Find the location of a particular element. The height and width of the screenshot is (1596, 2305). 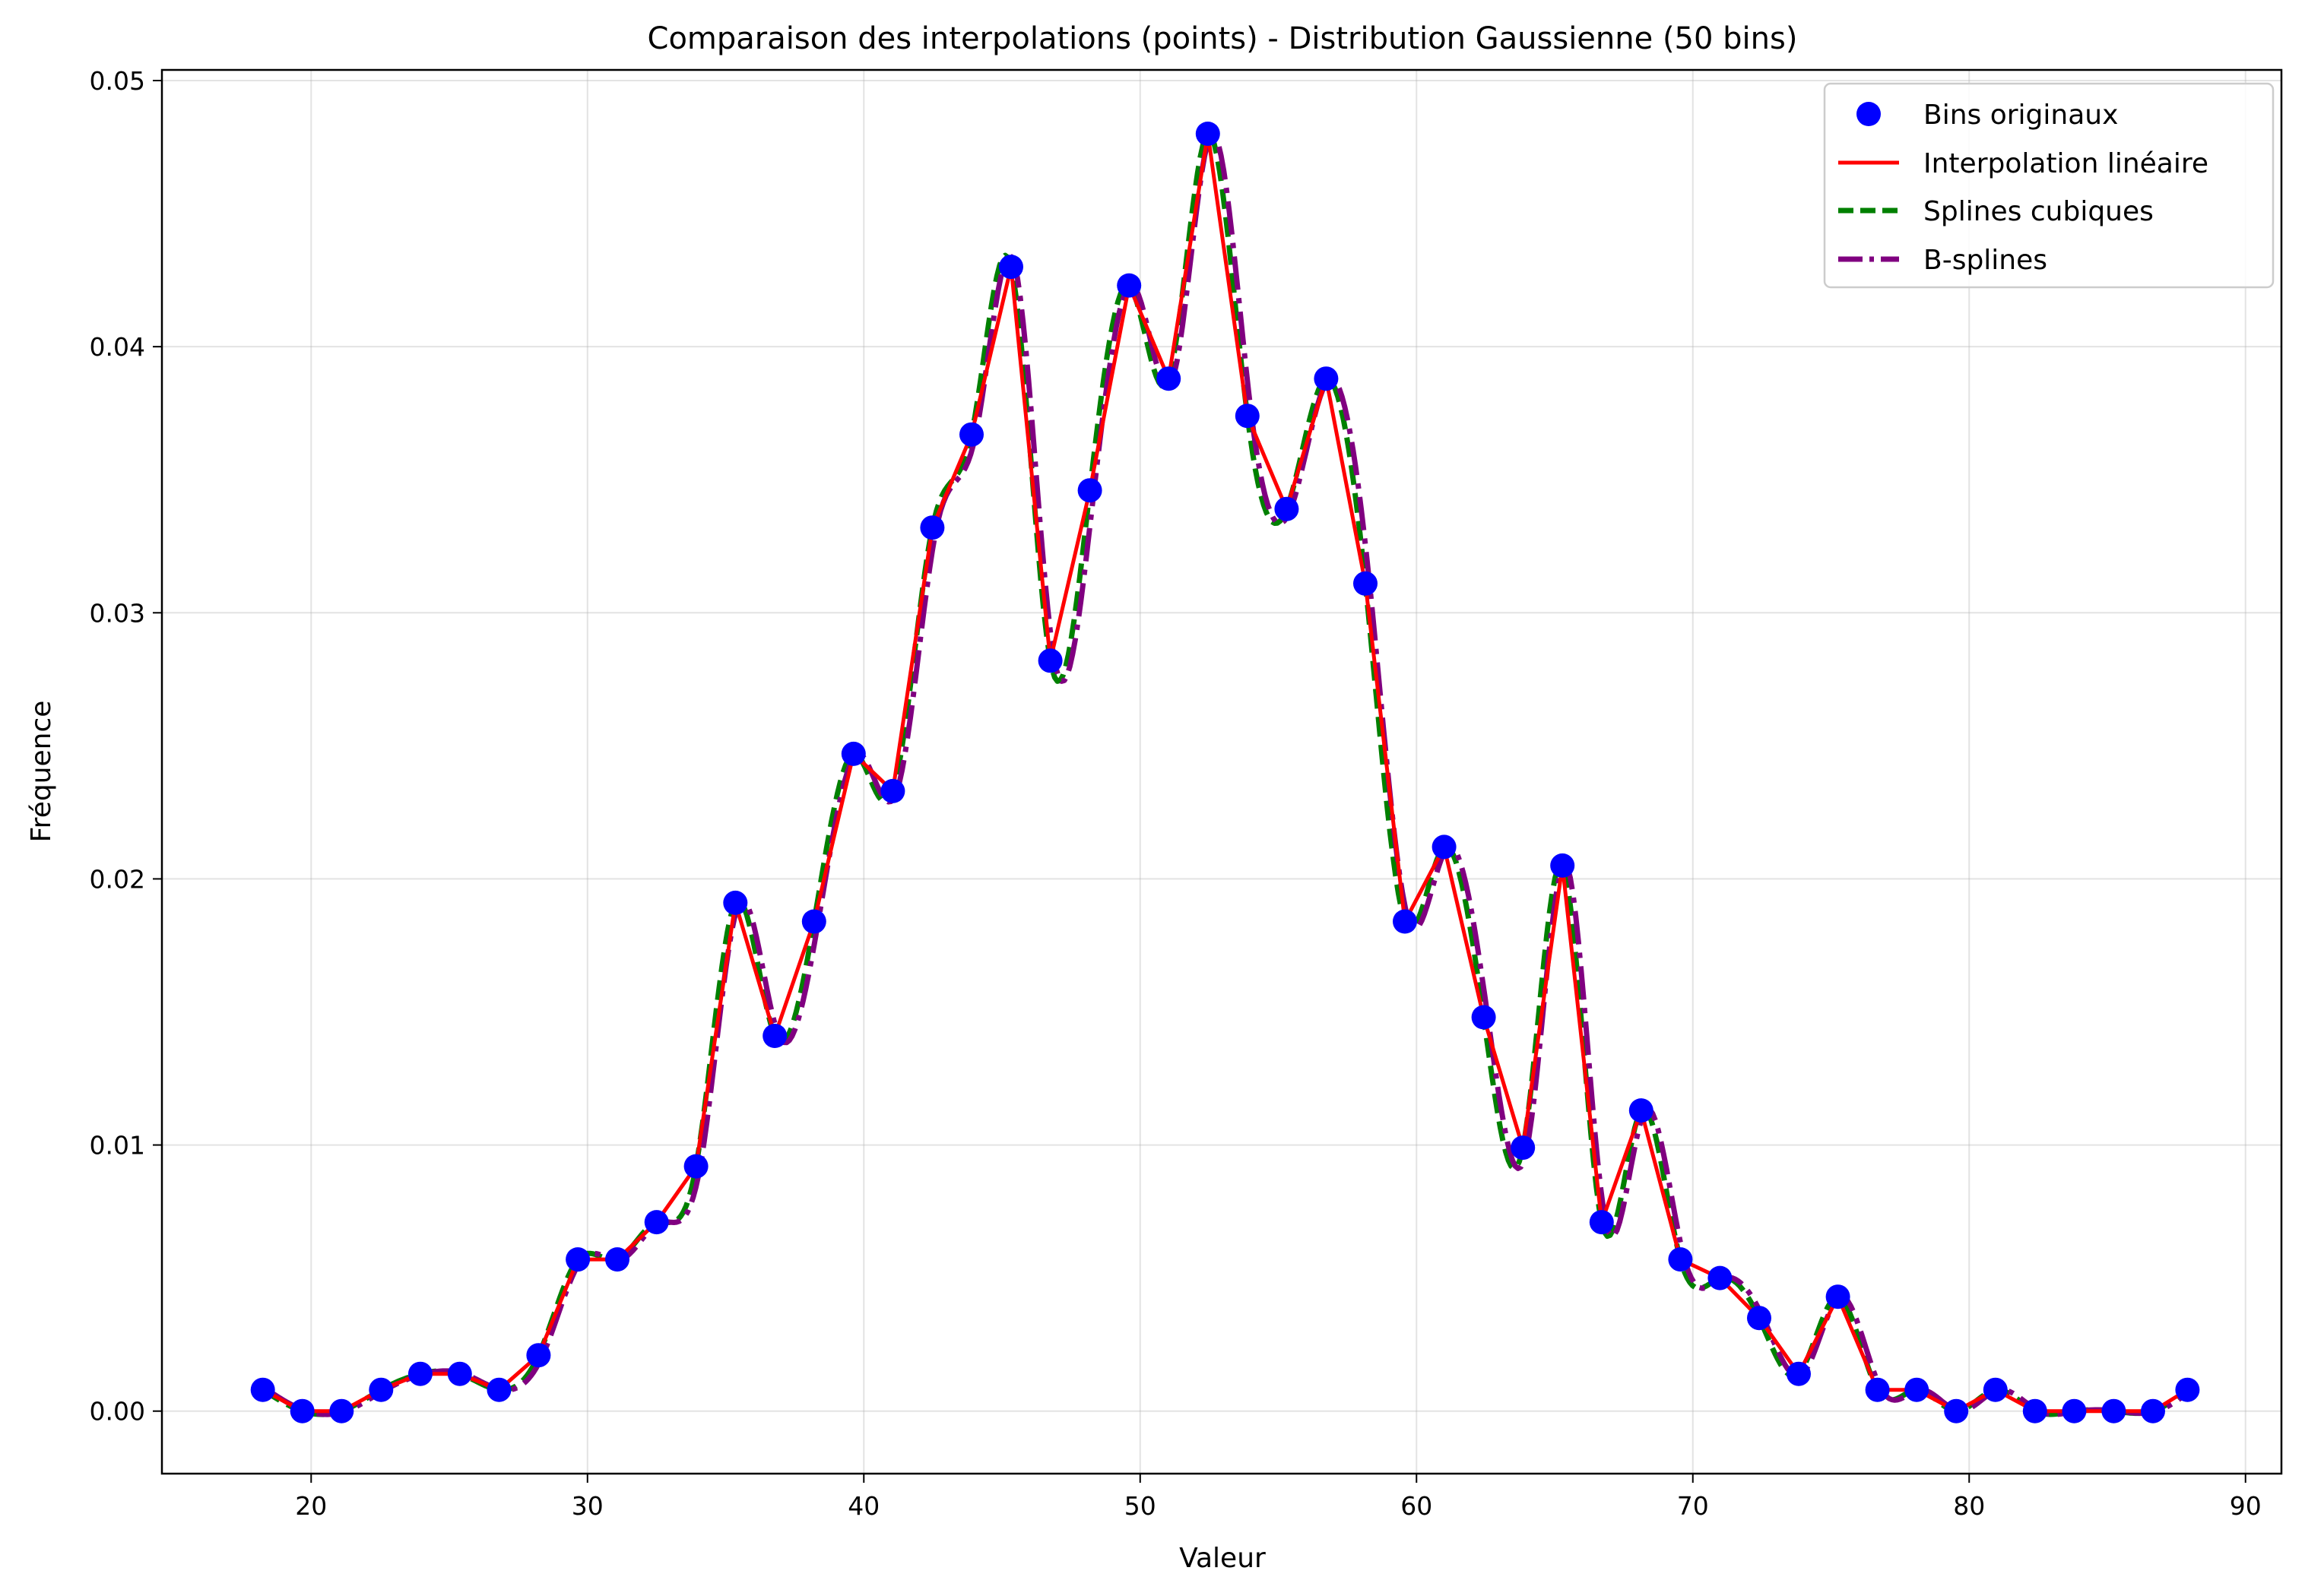

y-axis-label: Fréquence is located at coordinates (41, 772).